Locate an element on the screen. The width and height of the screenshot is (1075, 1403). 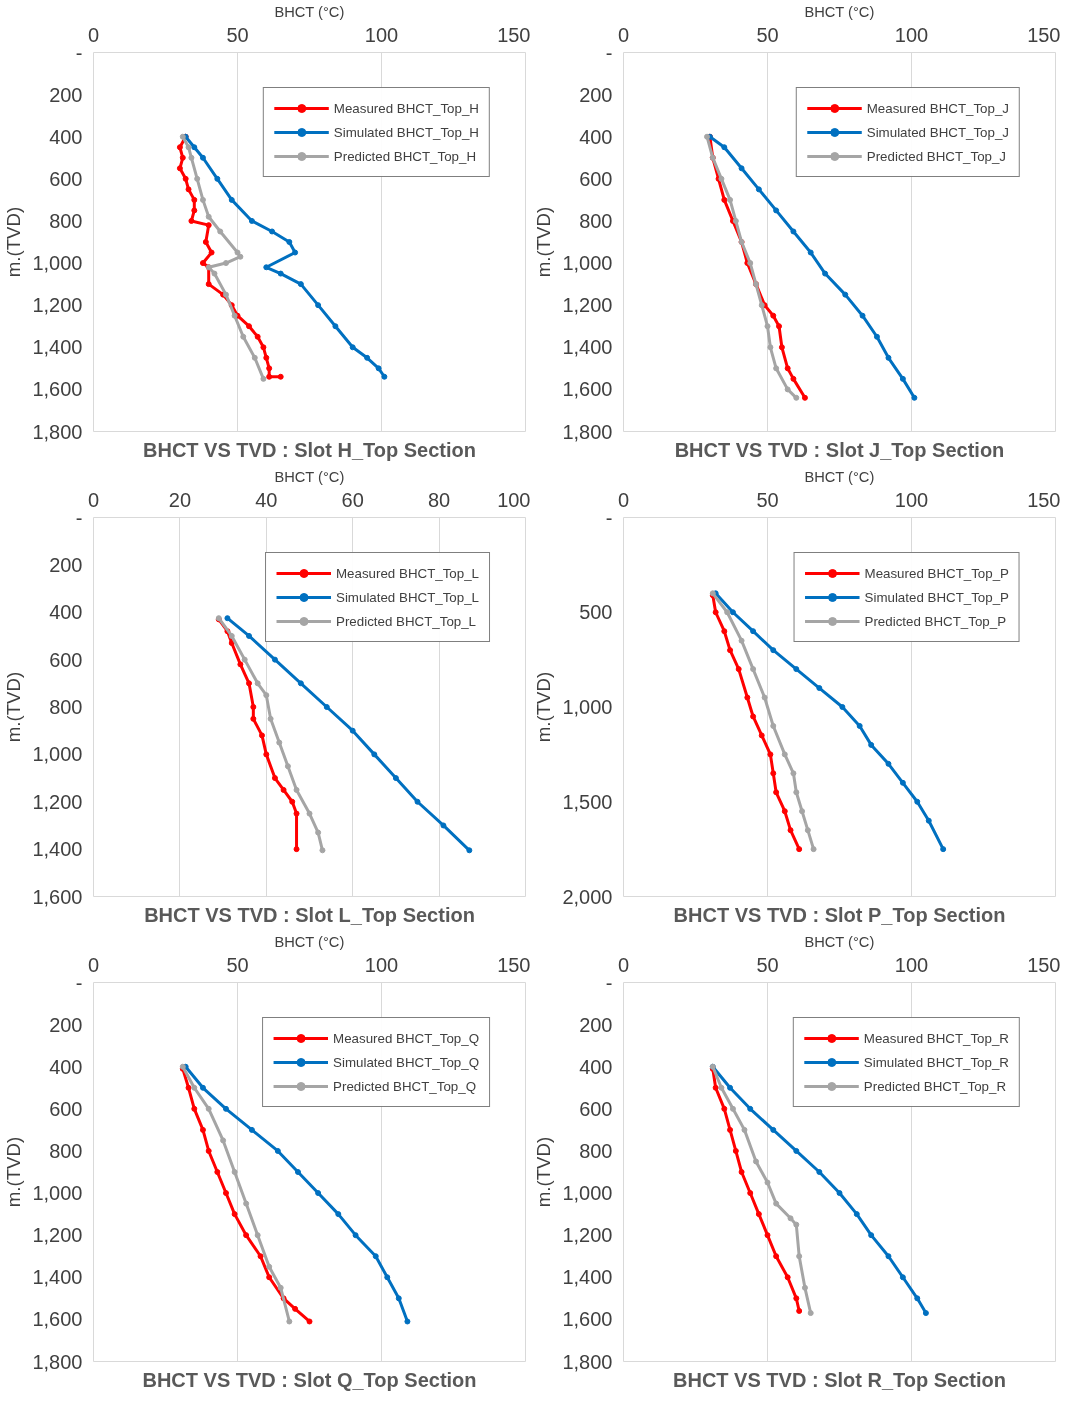
legend-label: Measured BHCT_Top_P is located at coordinates (936, 573).